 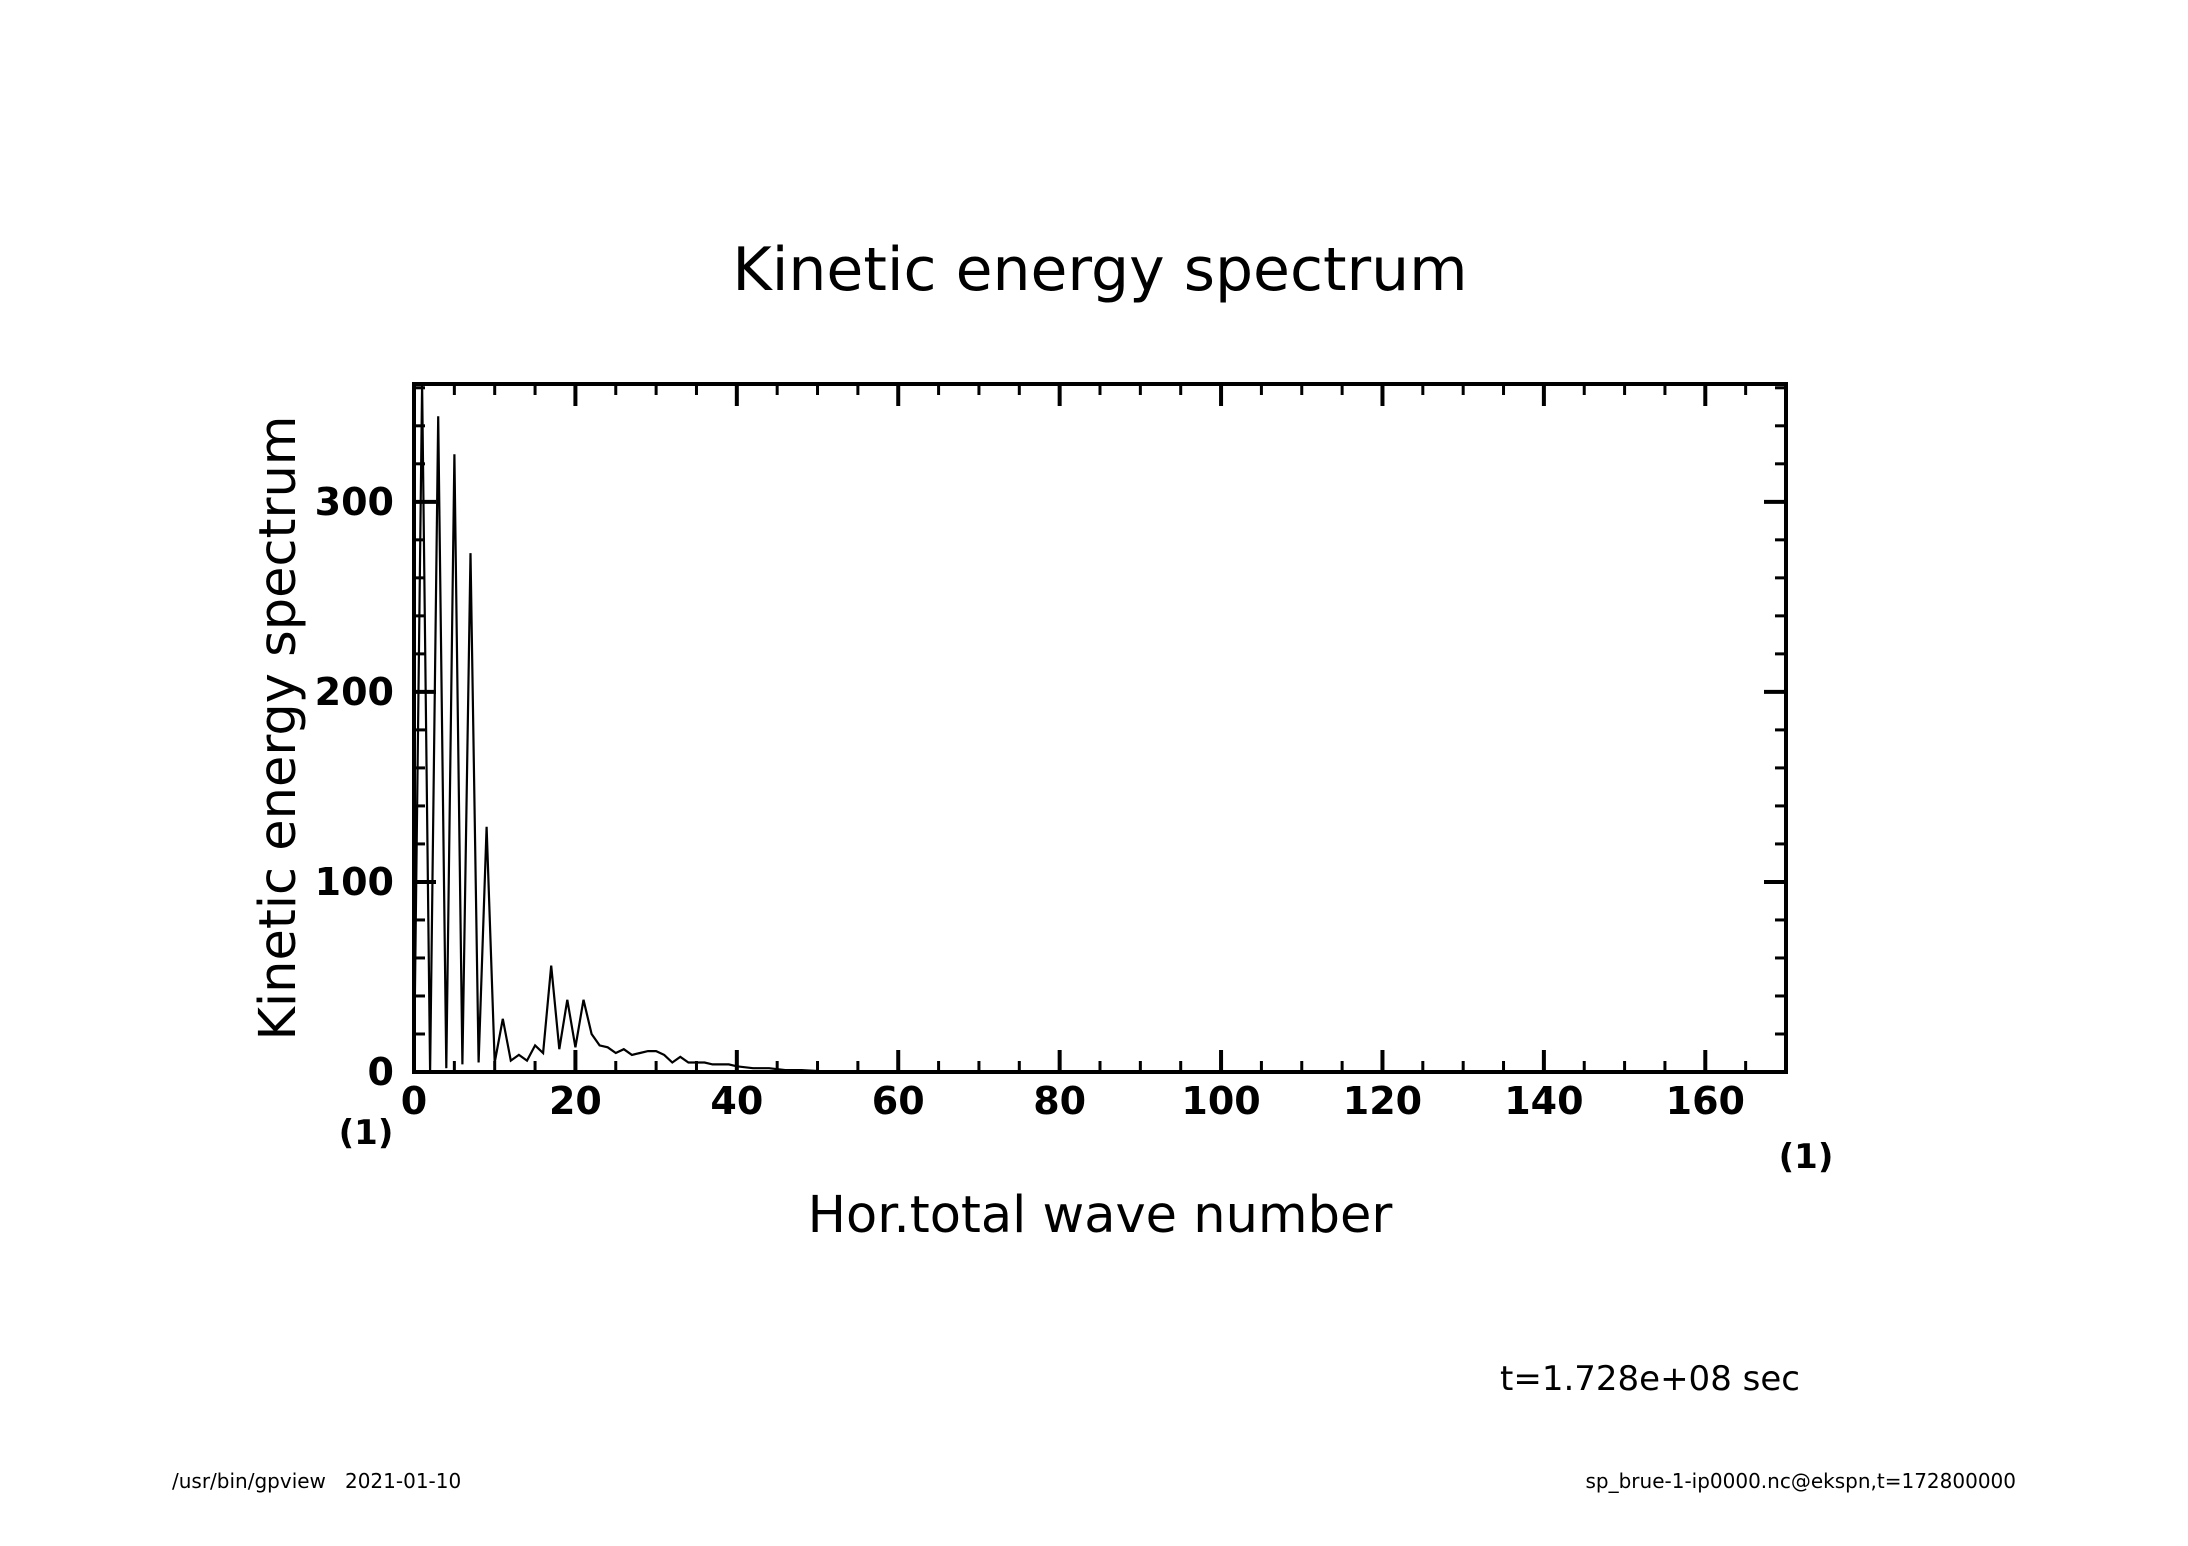 What do you see at coordinates (354, 502) in the screenshot?
I see `y-tick-label: 300` at bounding box center [354, 502].